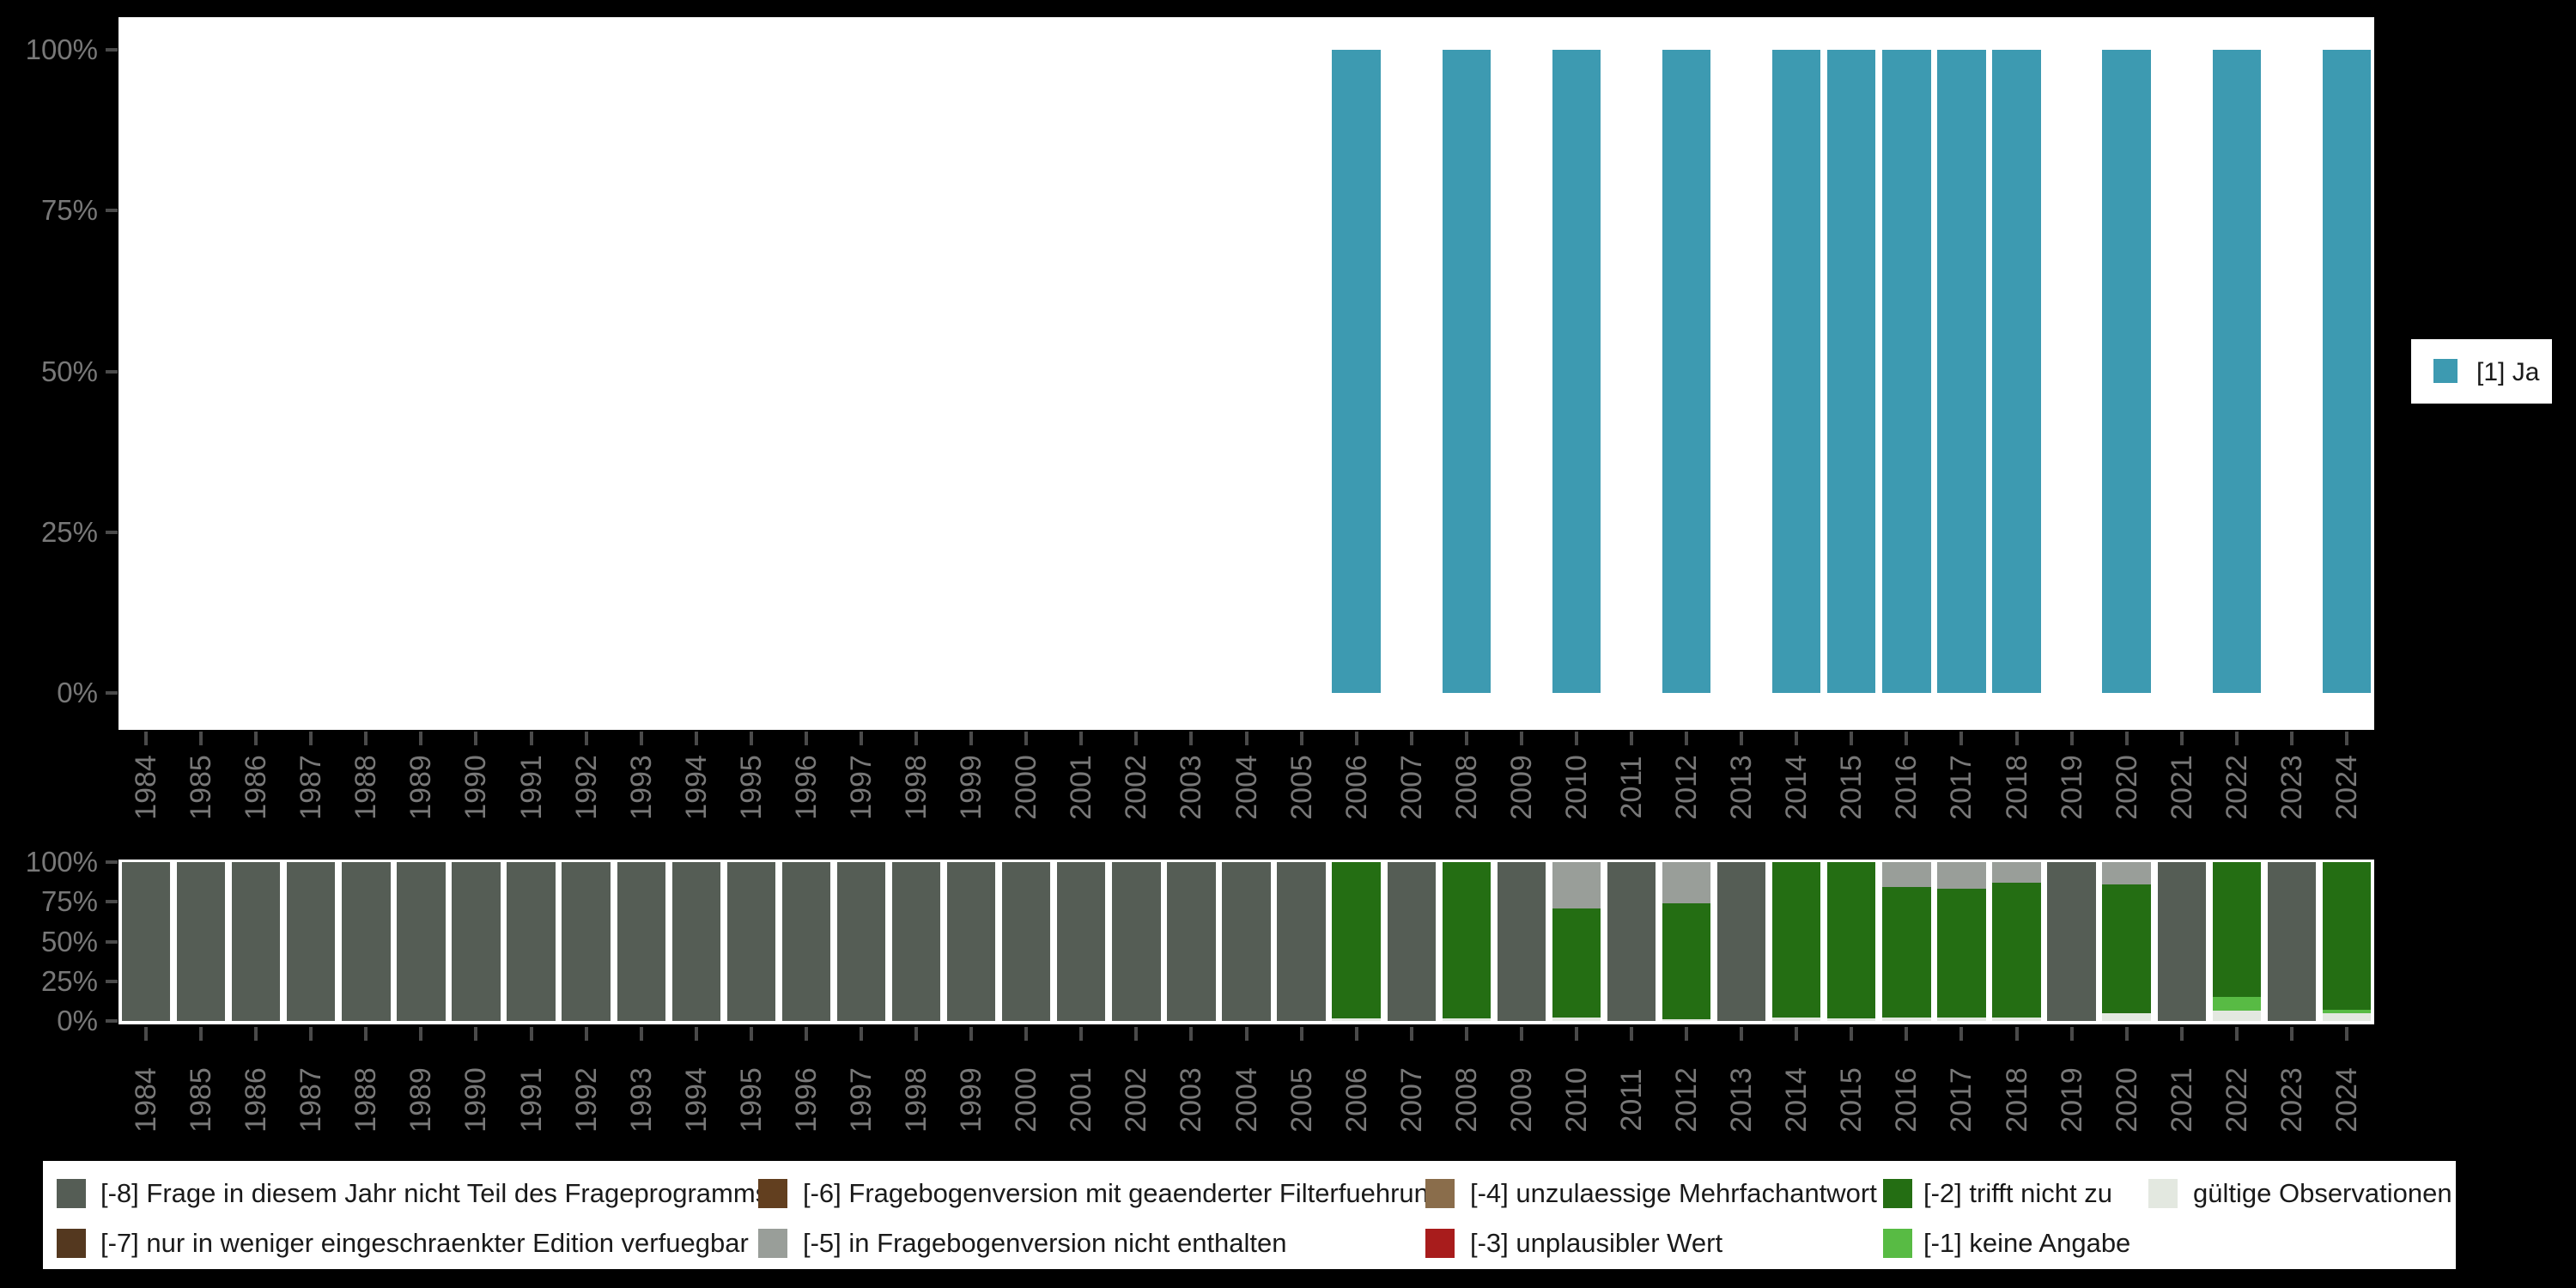 The image size is (2576, 1288). What do you see at coordinates (202, 1100) in the screenshot?
I see `bottom-x-label-1985: 1985` at bounding box center [202, 1100].